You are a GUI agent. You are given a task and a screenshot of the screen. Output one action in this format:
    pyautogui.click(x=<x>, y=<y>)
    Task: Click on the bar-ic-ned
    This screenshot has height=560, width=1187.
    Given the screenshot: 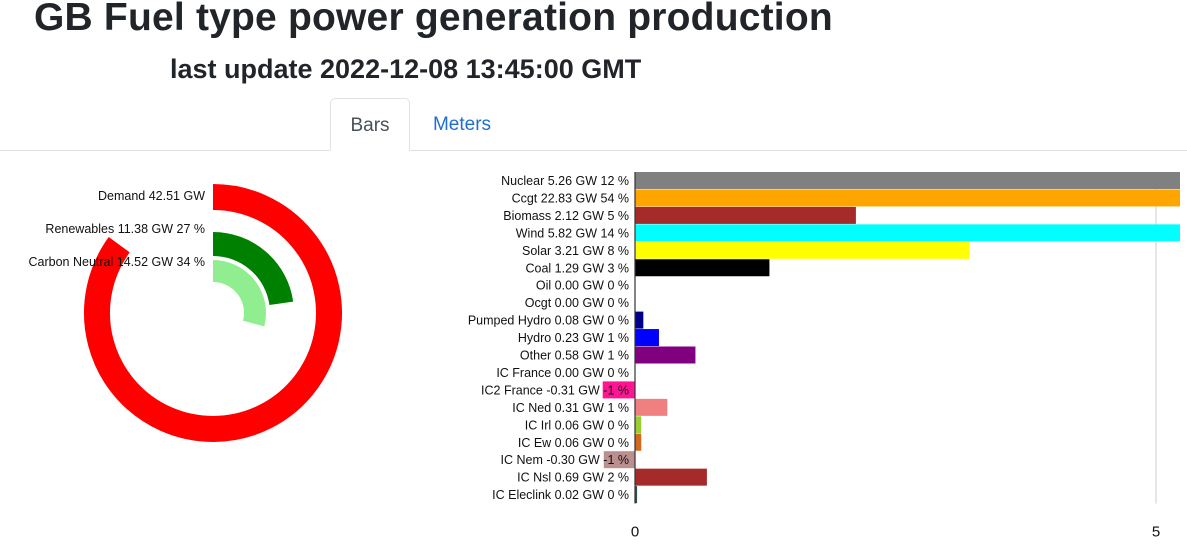 What is the action you would take?
    pyautogui.click(x=651, y=407)
    